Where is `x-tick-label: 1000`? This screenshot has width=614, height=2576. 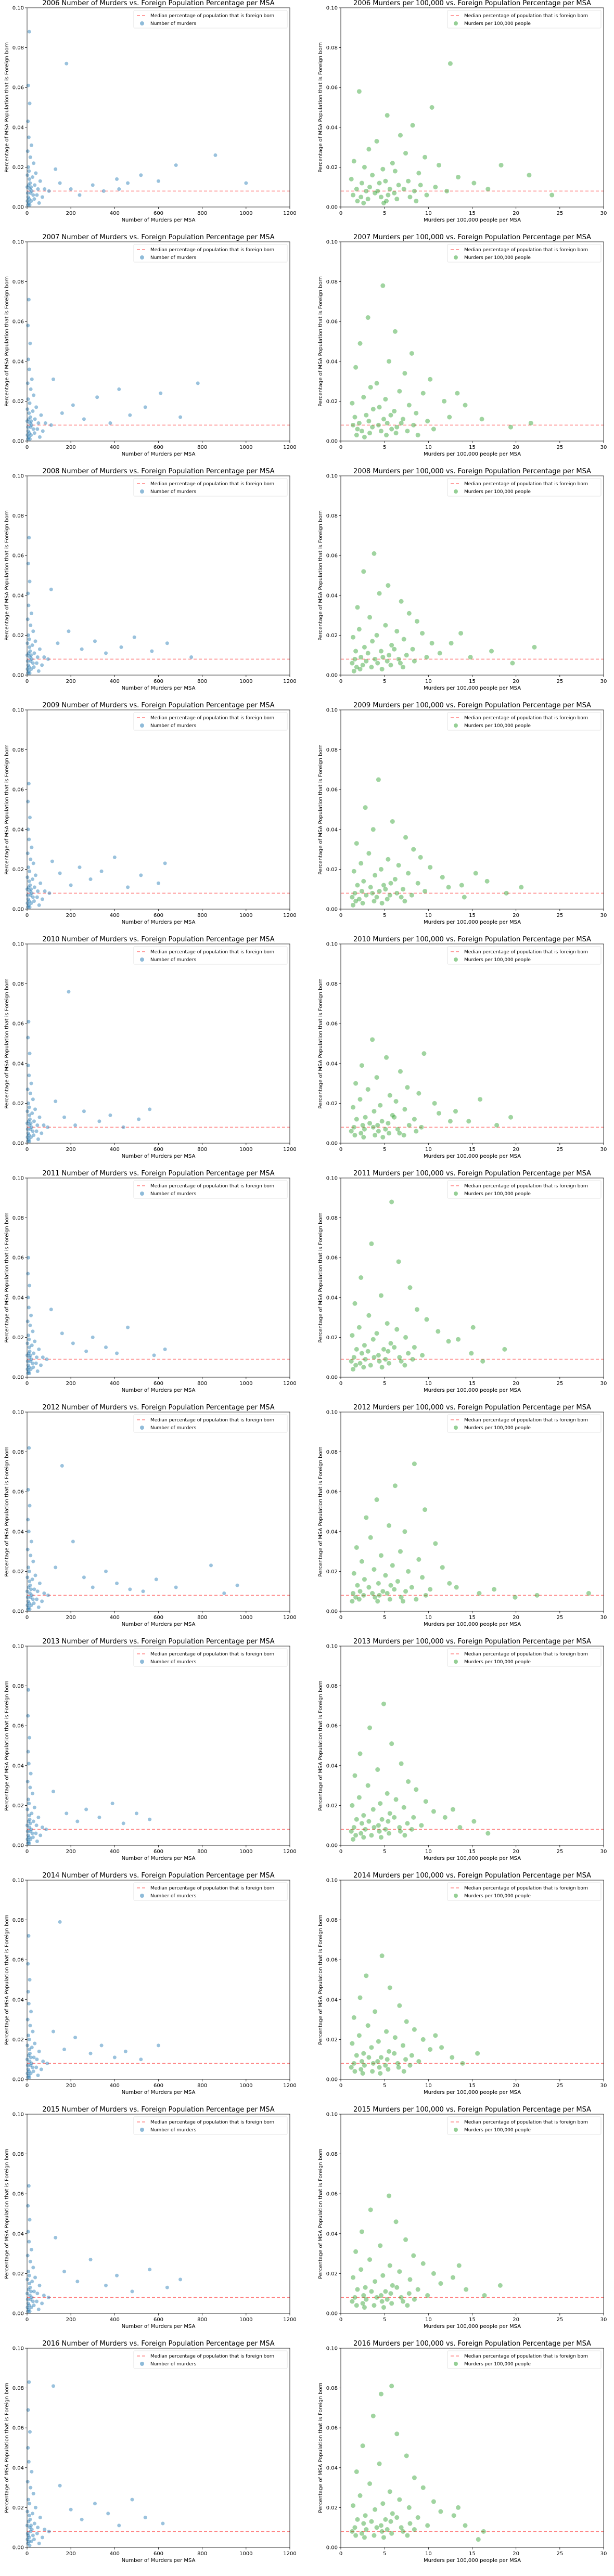
x-tick-label: 1000 is located at coordinates (245, 682).